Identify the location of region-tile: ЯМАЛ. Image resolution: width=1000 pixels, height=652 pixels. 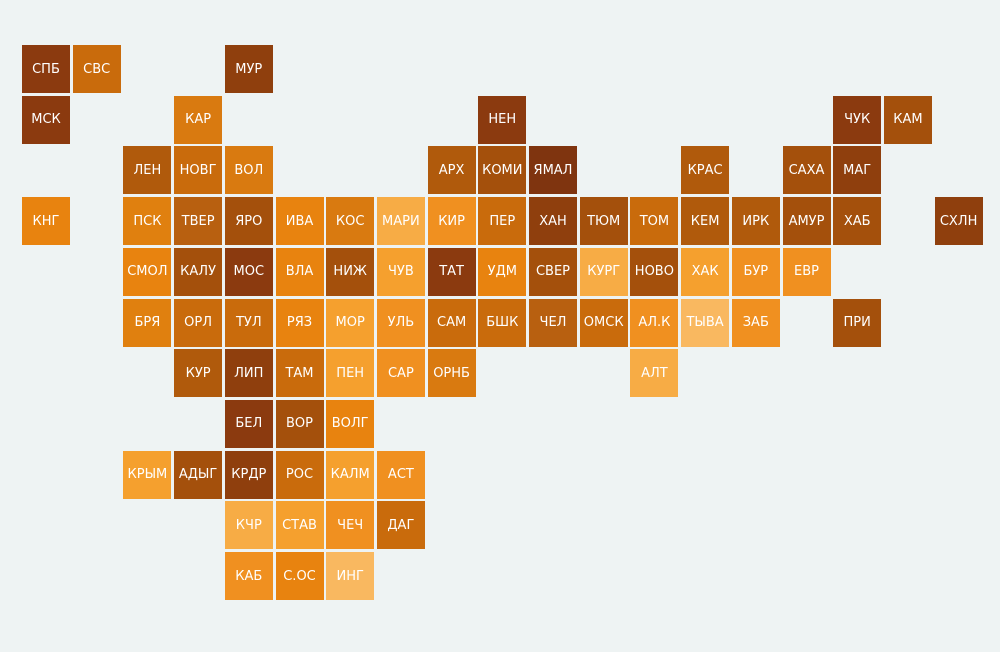
(553, 170).